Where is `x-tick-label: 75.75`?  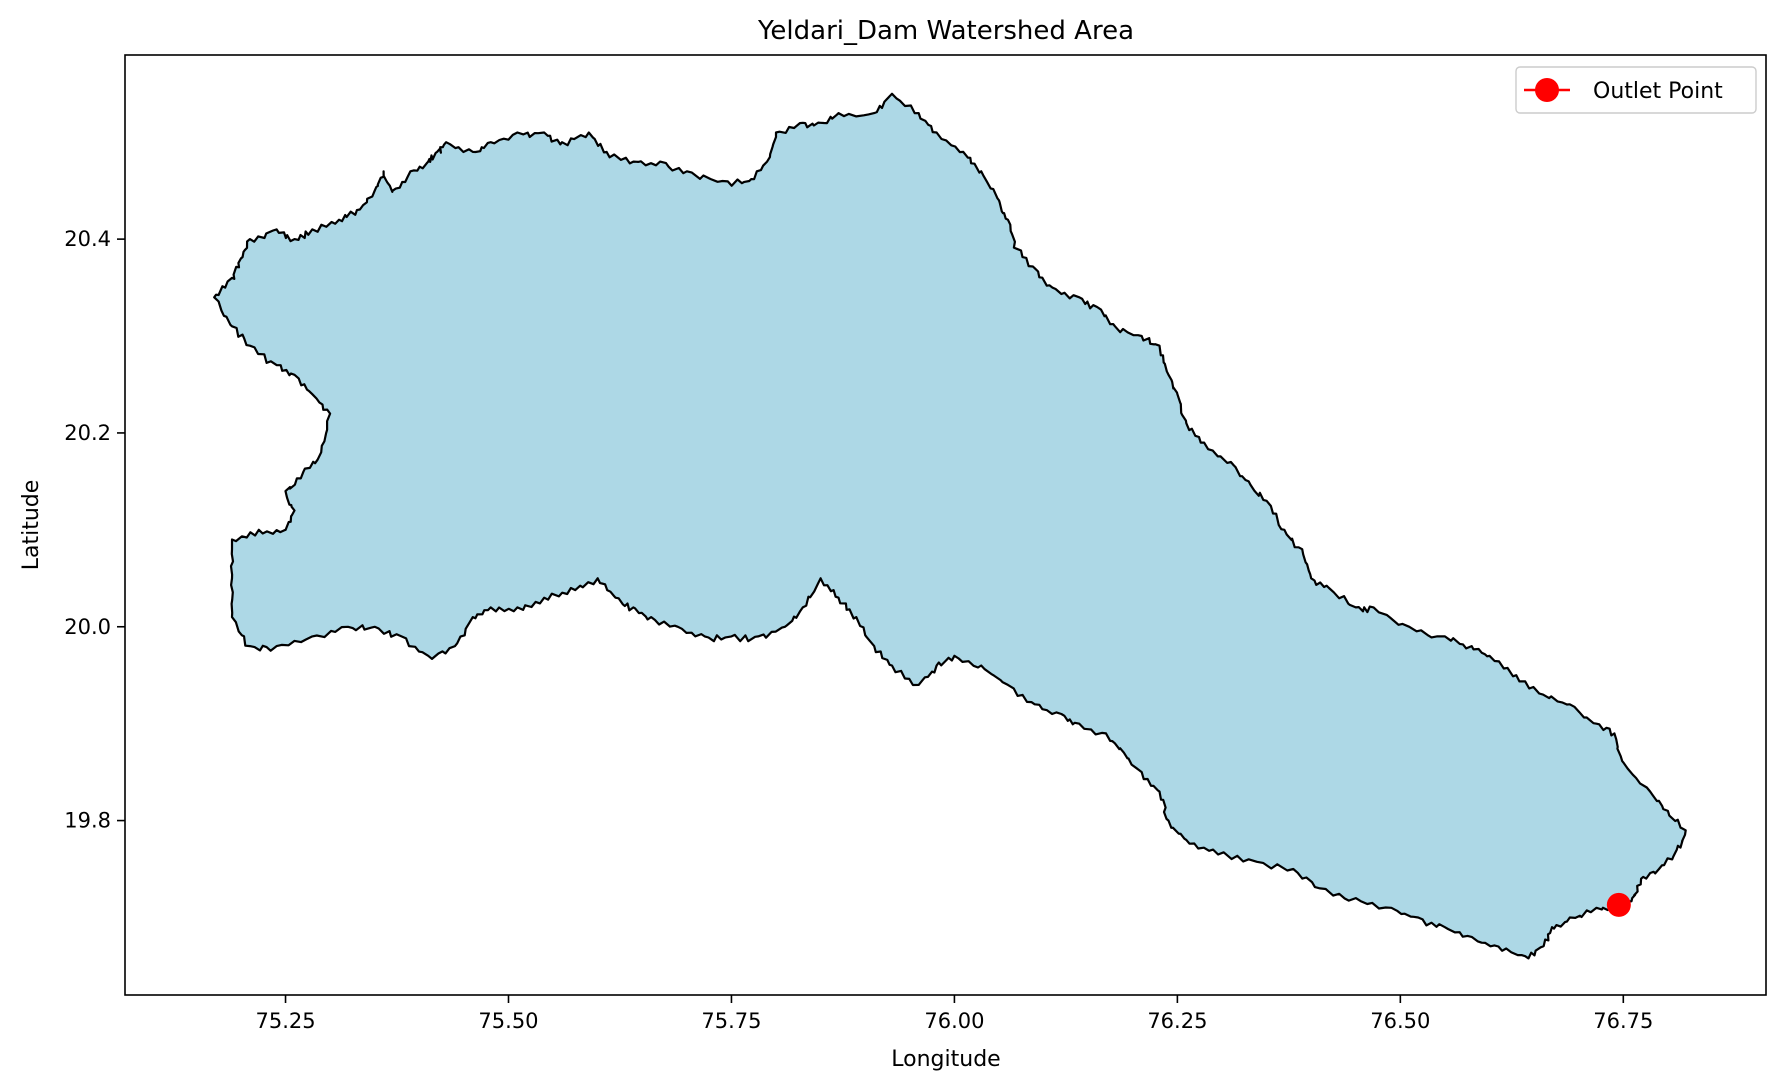
x-tick-label: 75.75 is located at coordinates (731, 1021).